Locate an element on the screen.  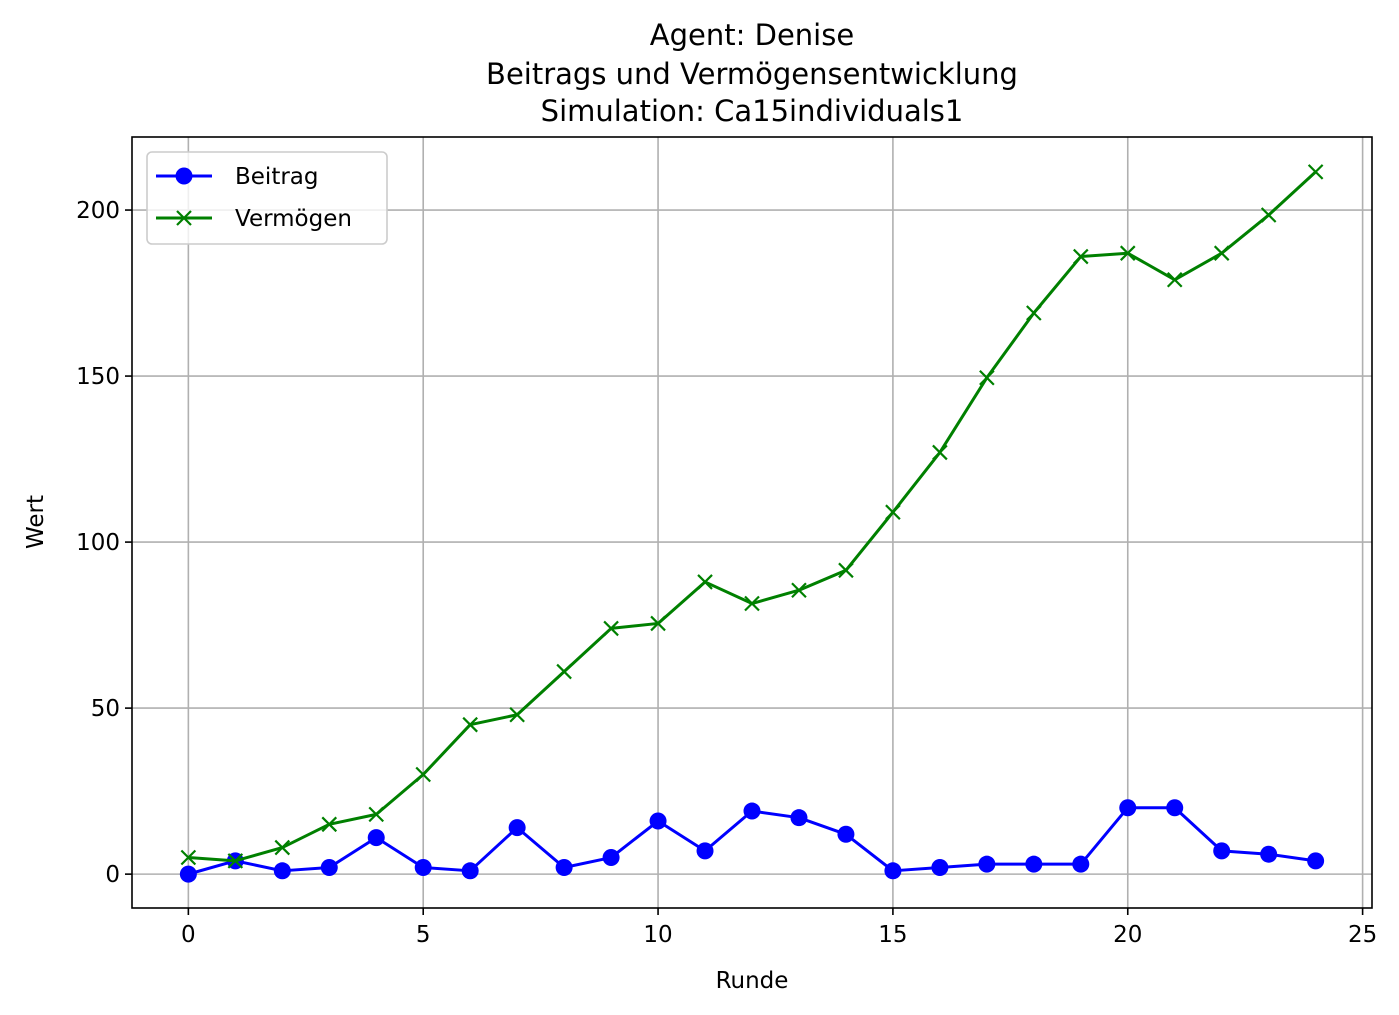
legend-beitrag-label: Beitrag is located at coordinates (277, 177).